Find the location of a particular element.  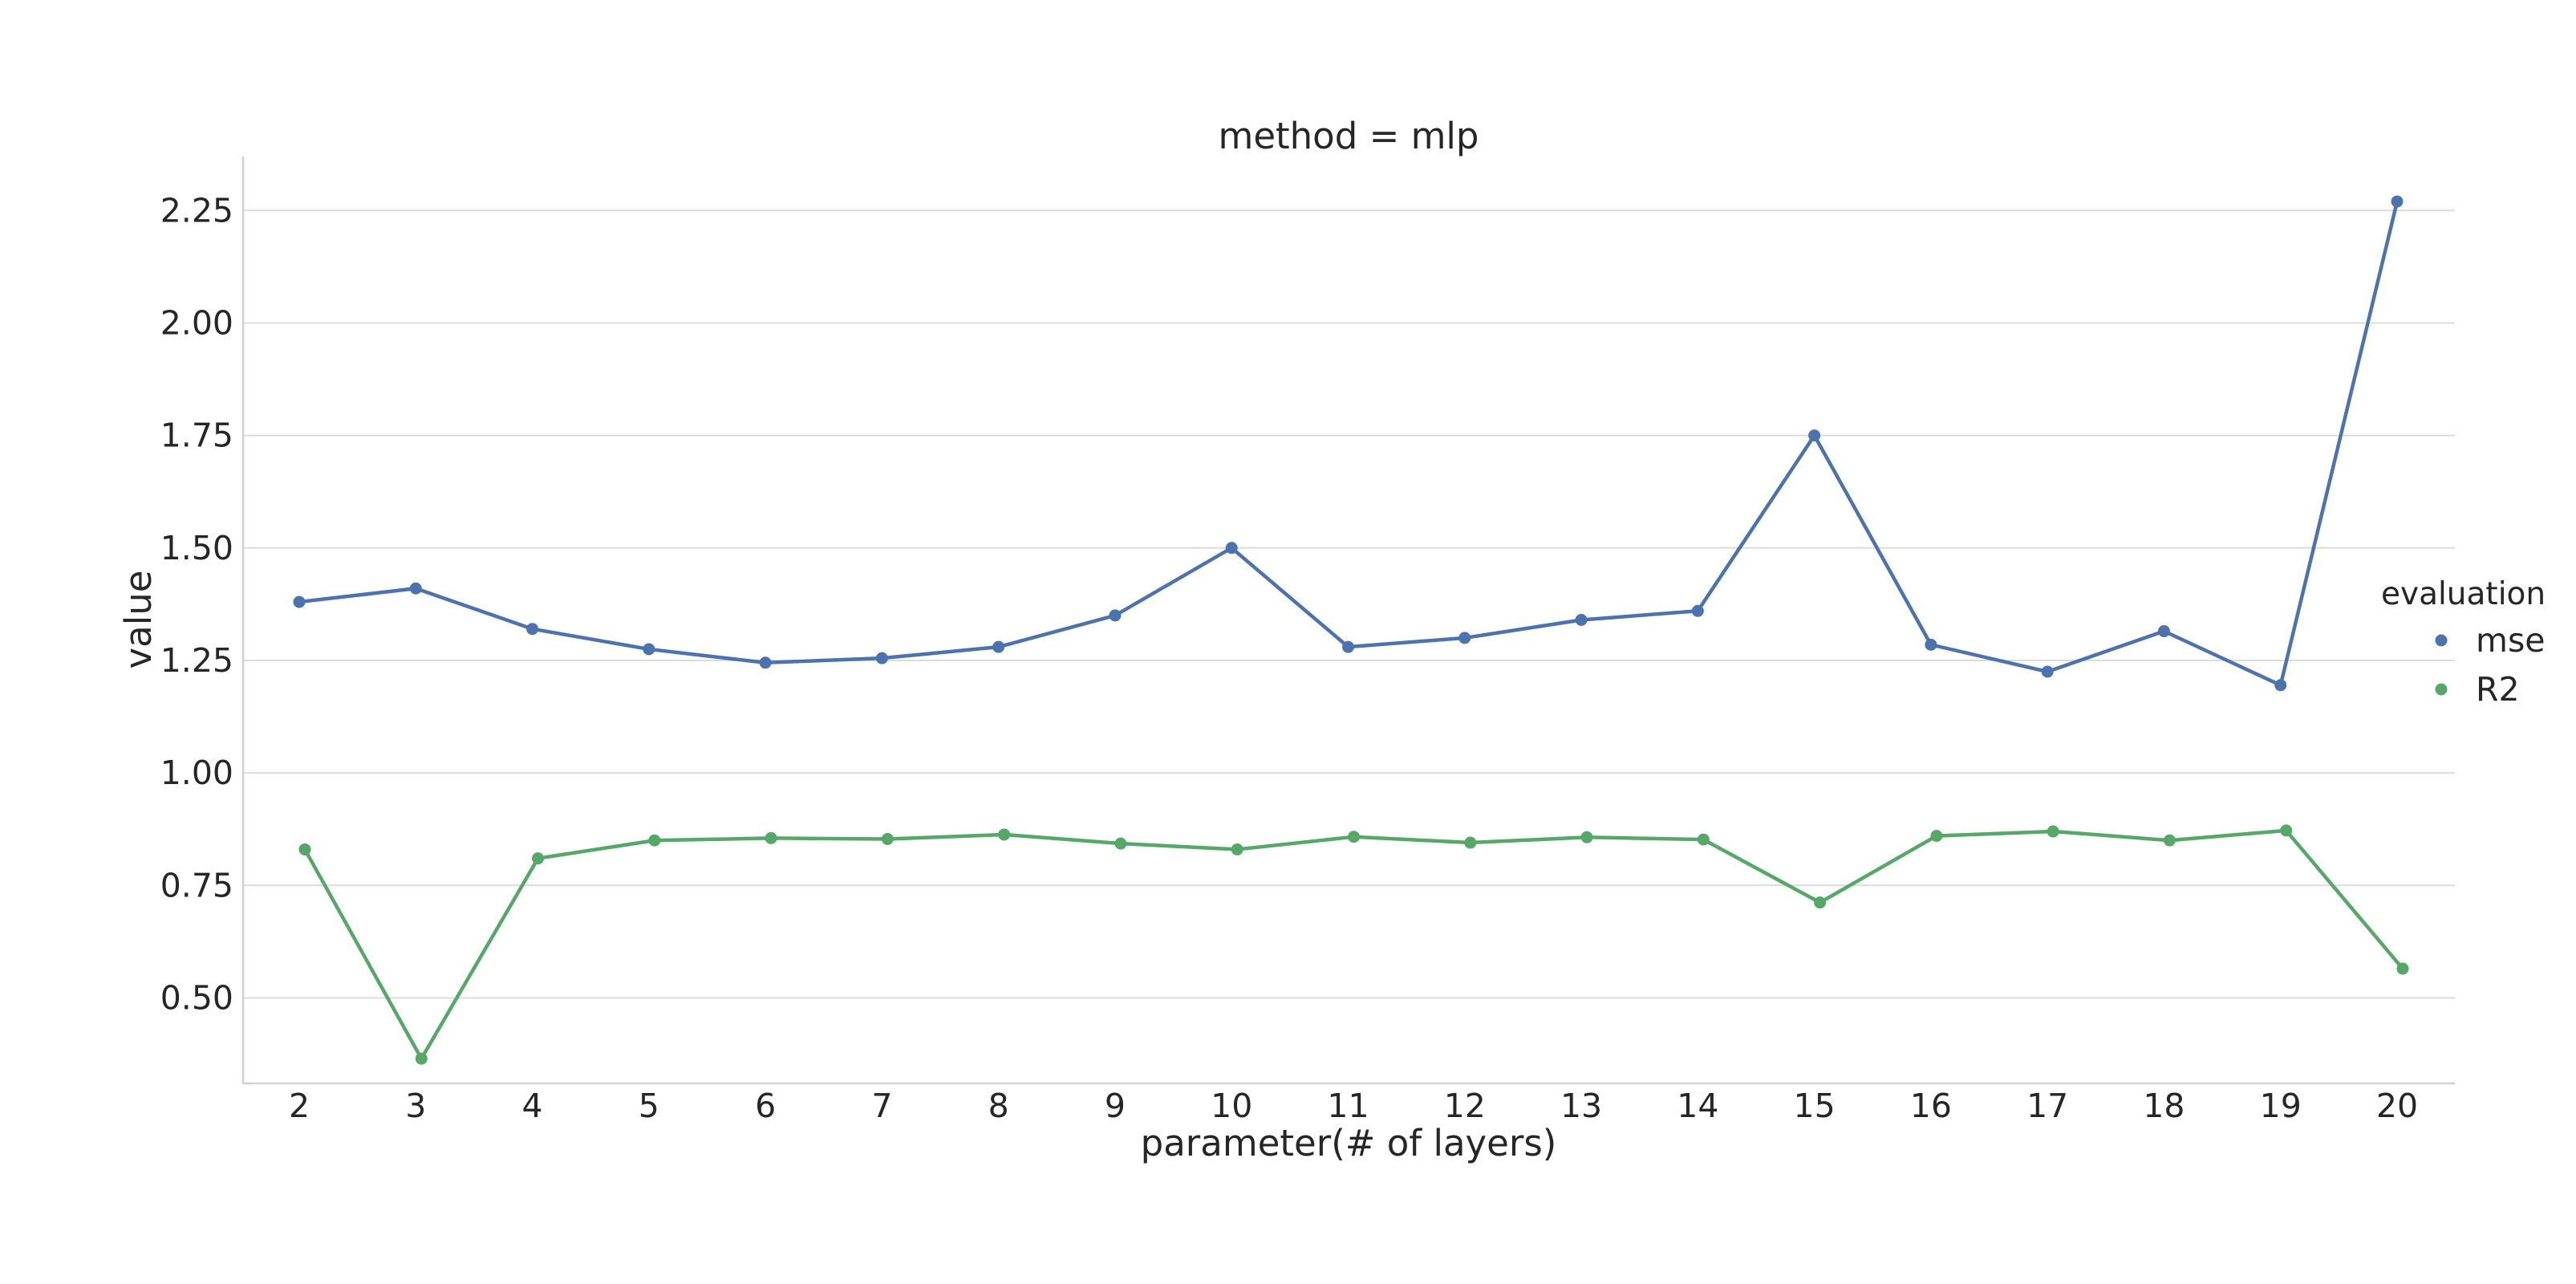

x-tick-label: 3 is located at coordinates (415, 1106).